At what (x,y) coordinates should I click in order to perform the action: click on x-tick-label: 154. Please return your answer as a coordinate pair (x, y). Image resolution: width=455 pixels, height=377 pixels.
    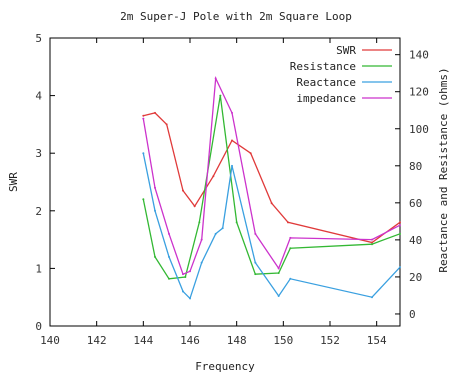
    Looking at the image, I should click on (377, 340).